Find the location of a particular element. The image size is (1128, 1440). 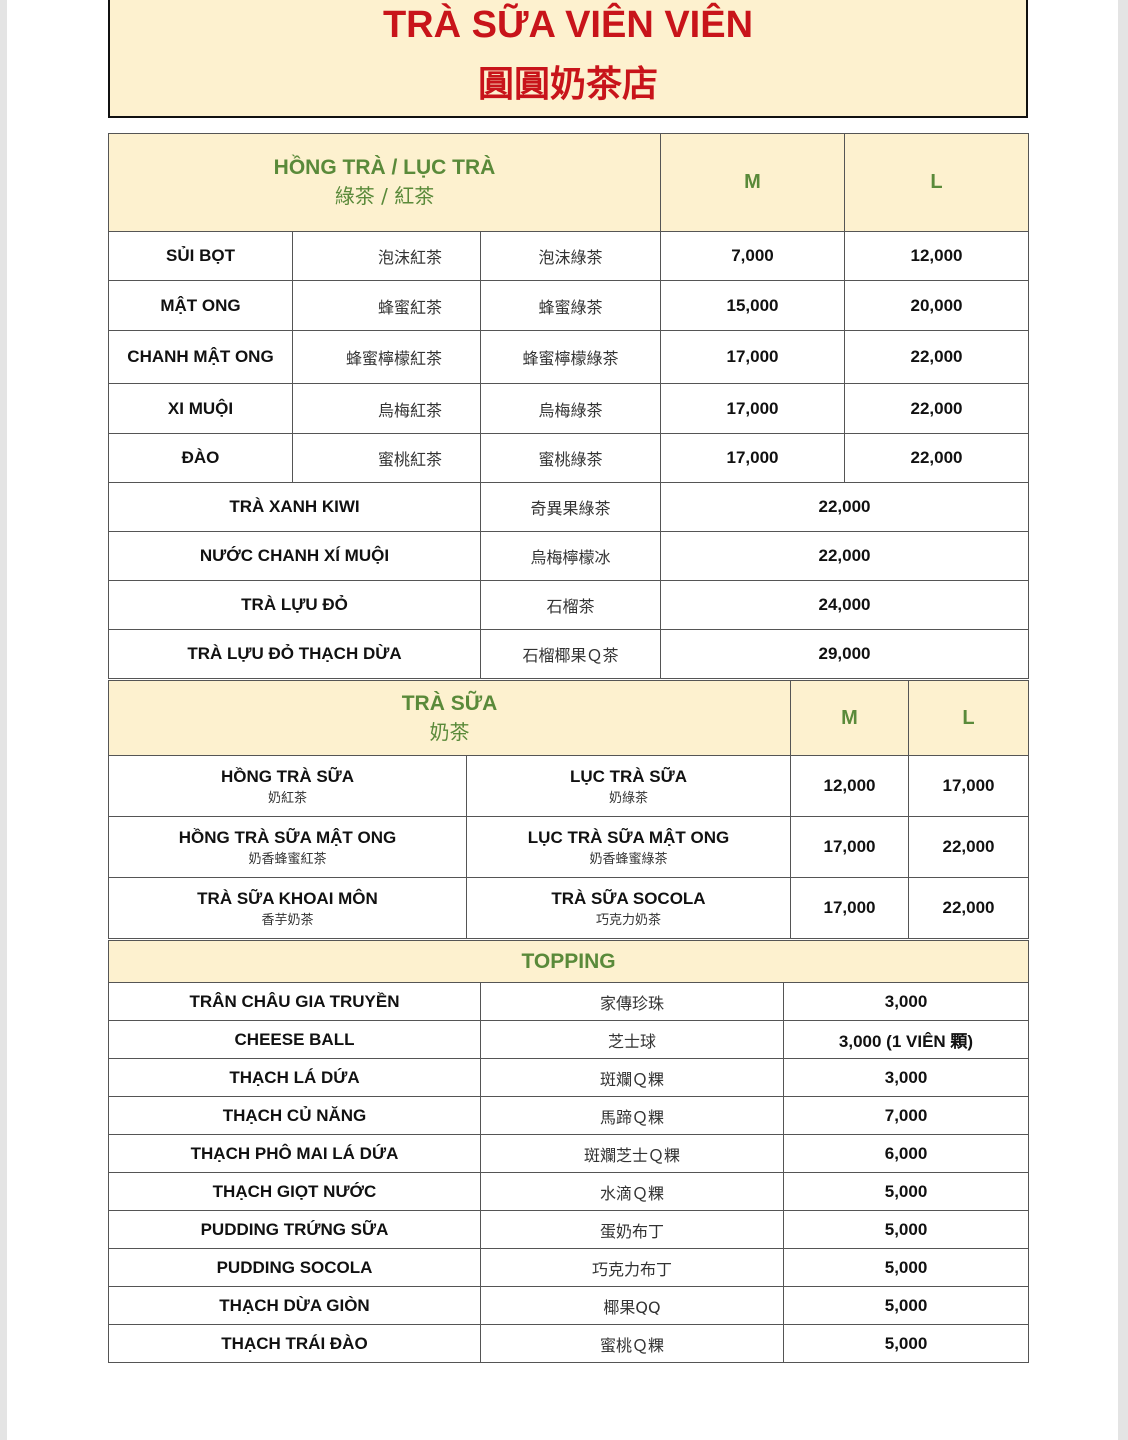

topping-name-cn: 家傳珍珠 is located at coordinates (632, 1001).